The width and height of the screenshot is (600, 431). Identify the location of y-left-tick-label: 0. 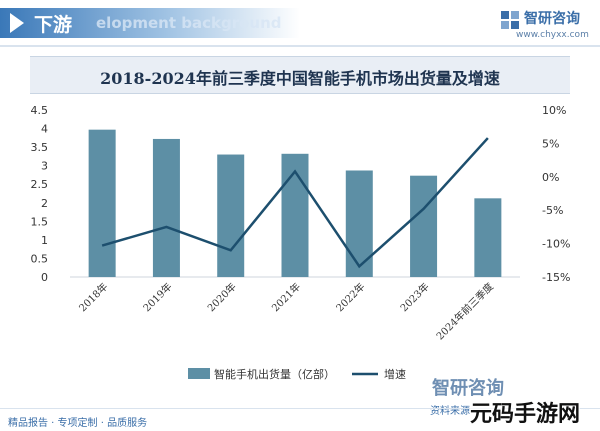
(44, 277).